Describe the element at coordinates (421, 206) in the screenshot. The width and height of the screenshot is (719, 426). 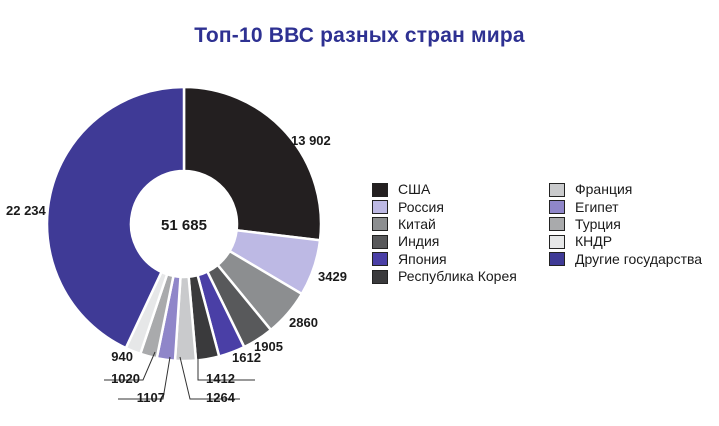
I see `legend-label: Россия` at that location.